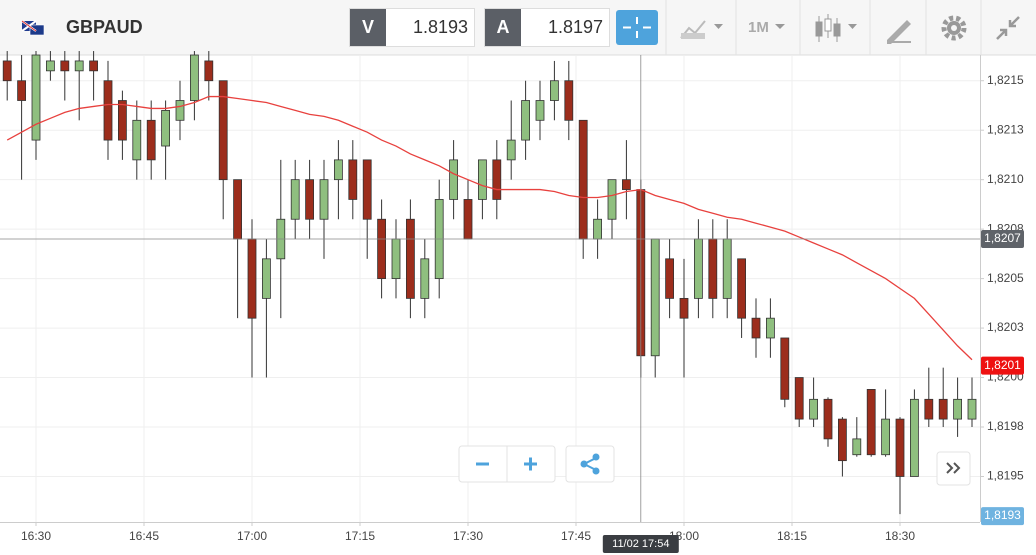 The width and height of the screenshot is (1036, 555). Describe the element at coordinates (900, 536) in the screenshot. I see `x-tick-label: 18:30` at that location.